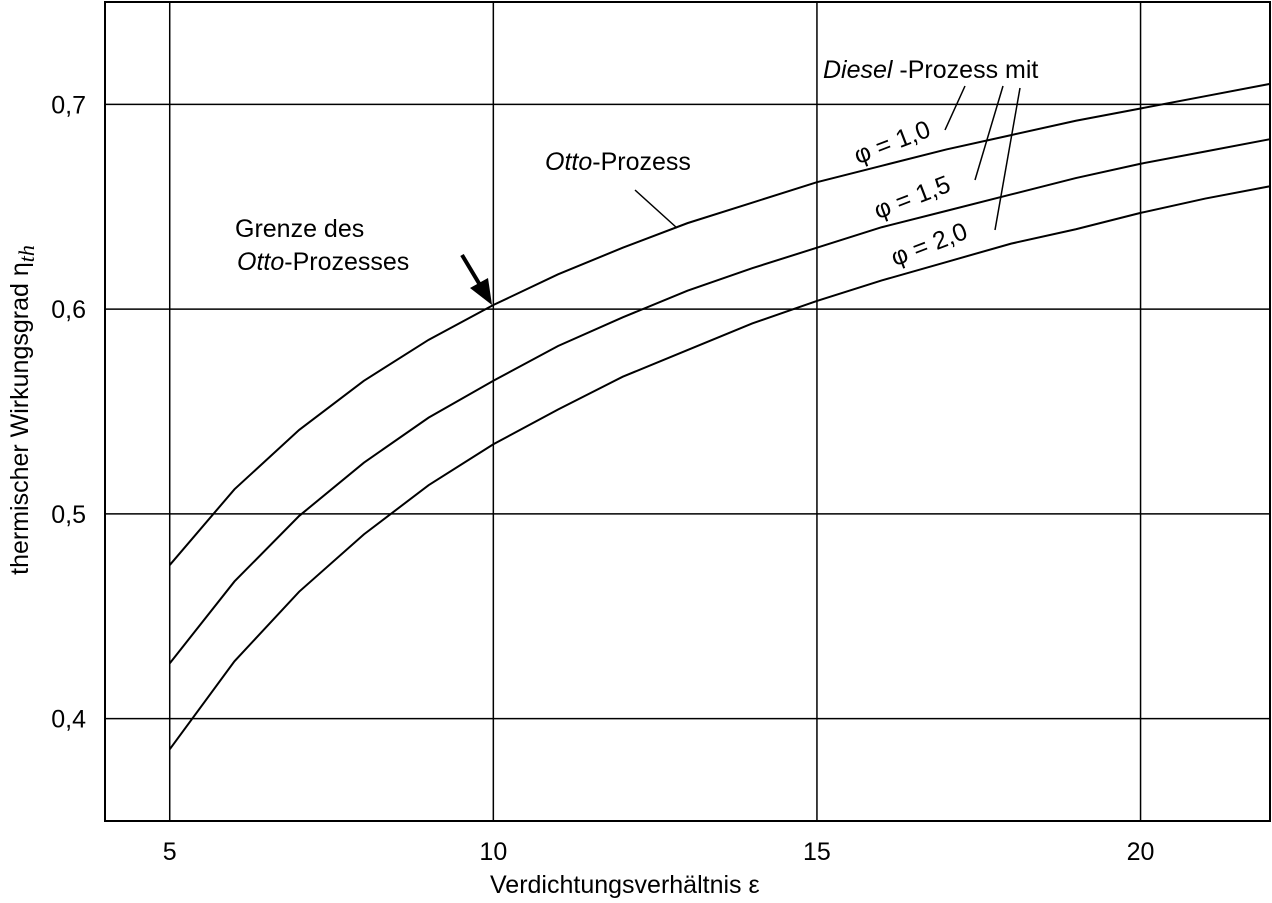 Image resolution: width=1272 pixels, height=903 pixels. What do you see at coordinates (26, 253) in the screenshot?
I see `y-axis-label-sub: th` at bounding box center [26, 253].